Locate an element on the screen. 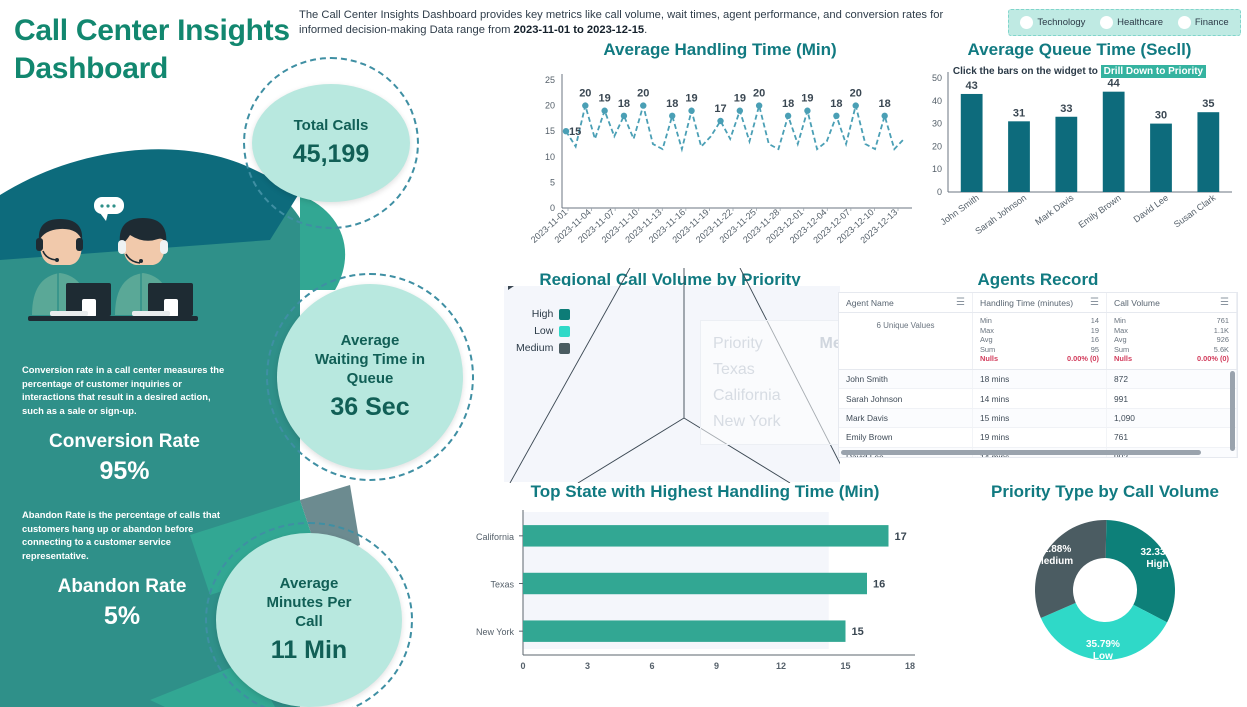 The width and height of the screenshot is (1247, 707). donut-chart-svg: 32.33%High 35.79%Low 31.88%Medium is located at coordinates (1103, 580).